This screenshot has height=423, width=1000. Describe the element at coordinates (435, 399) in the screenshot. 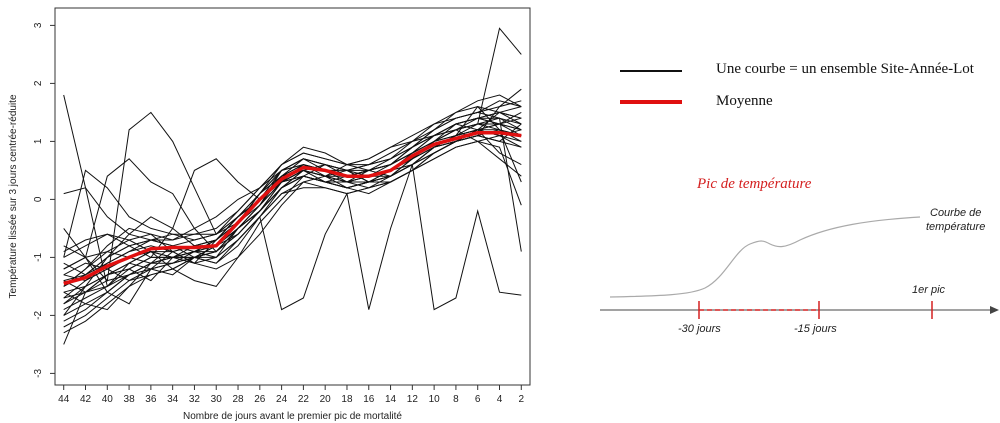

I see `x-tick-label: 10` at that location.